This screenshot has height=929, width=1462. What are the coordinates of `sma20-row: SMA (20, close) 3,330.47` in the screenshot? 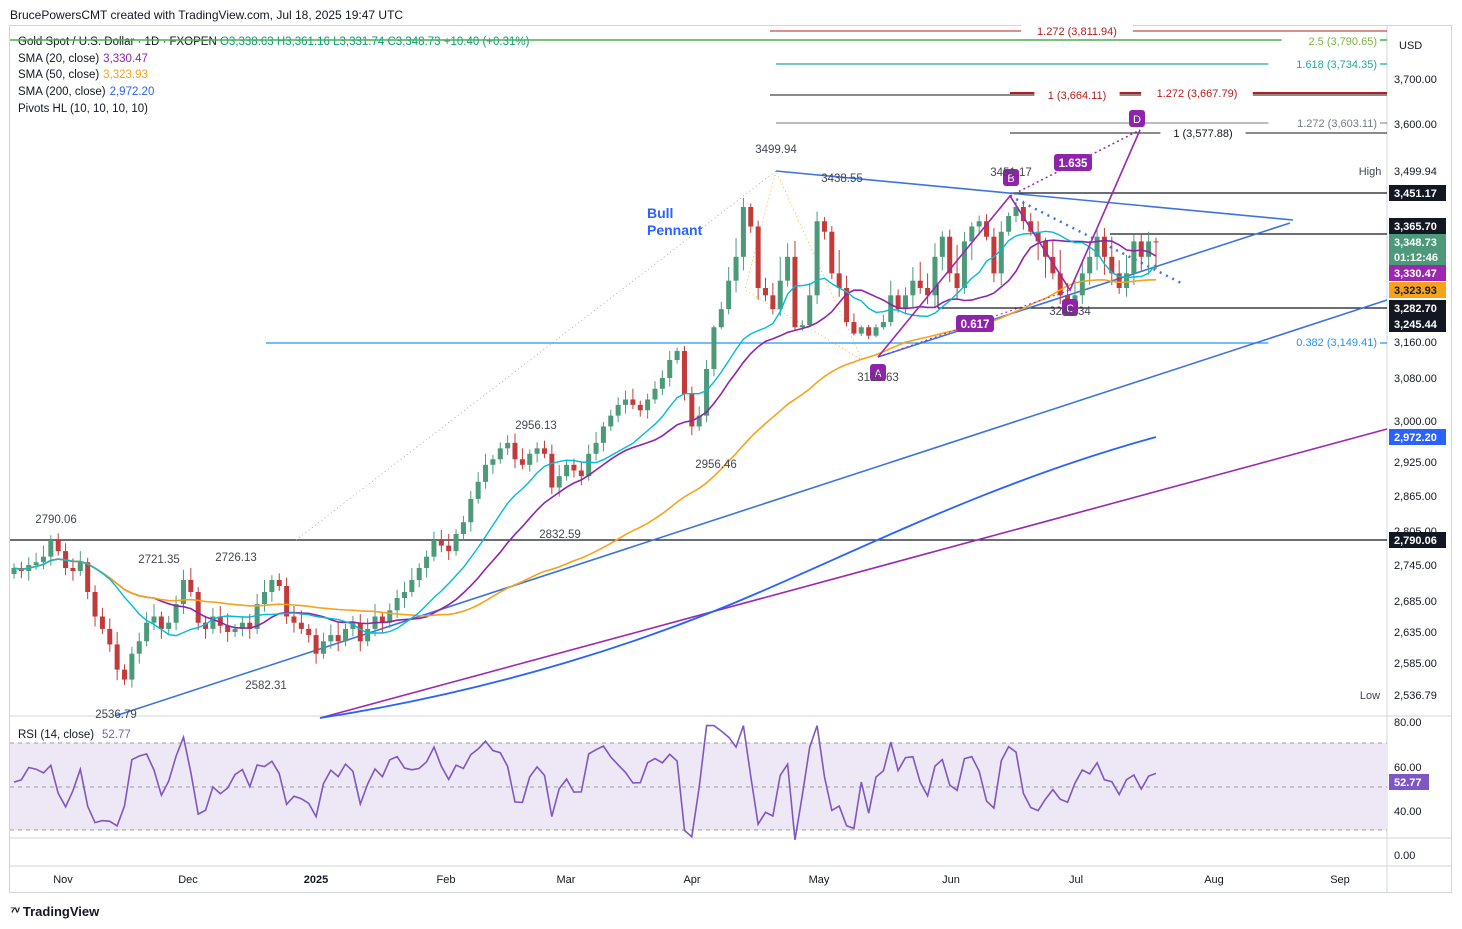 It's located at (273, 59).